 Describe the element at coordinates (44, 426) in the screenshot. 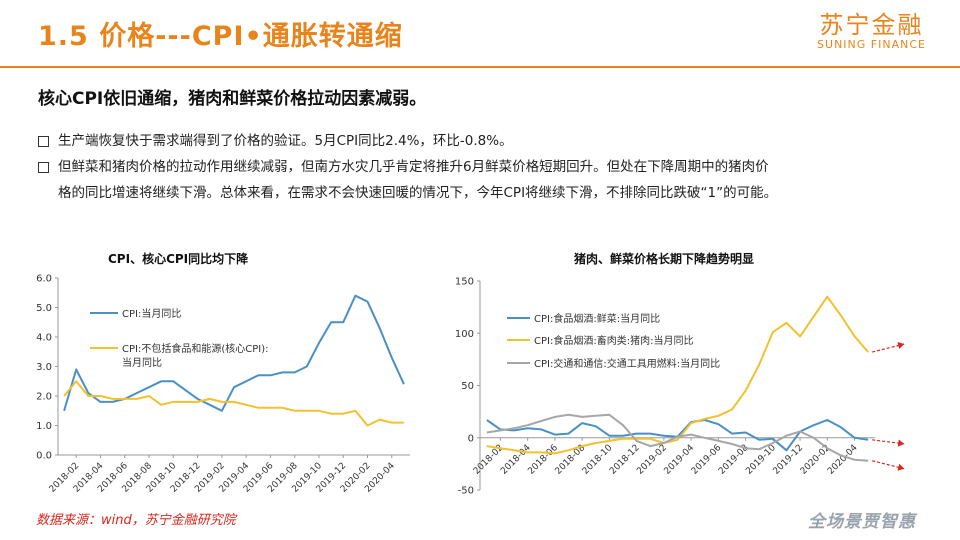

I see `y-tick-label: 1.0` at that location.